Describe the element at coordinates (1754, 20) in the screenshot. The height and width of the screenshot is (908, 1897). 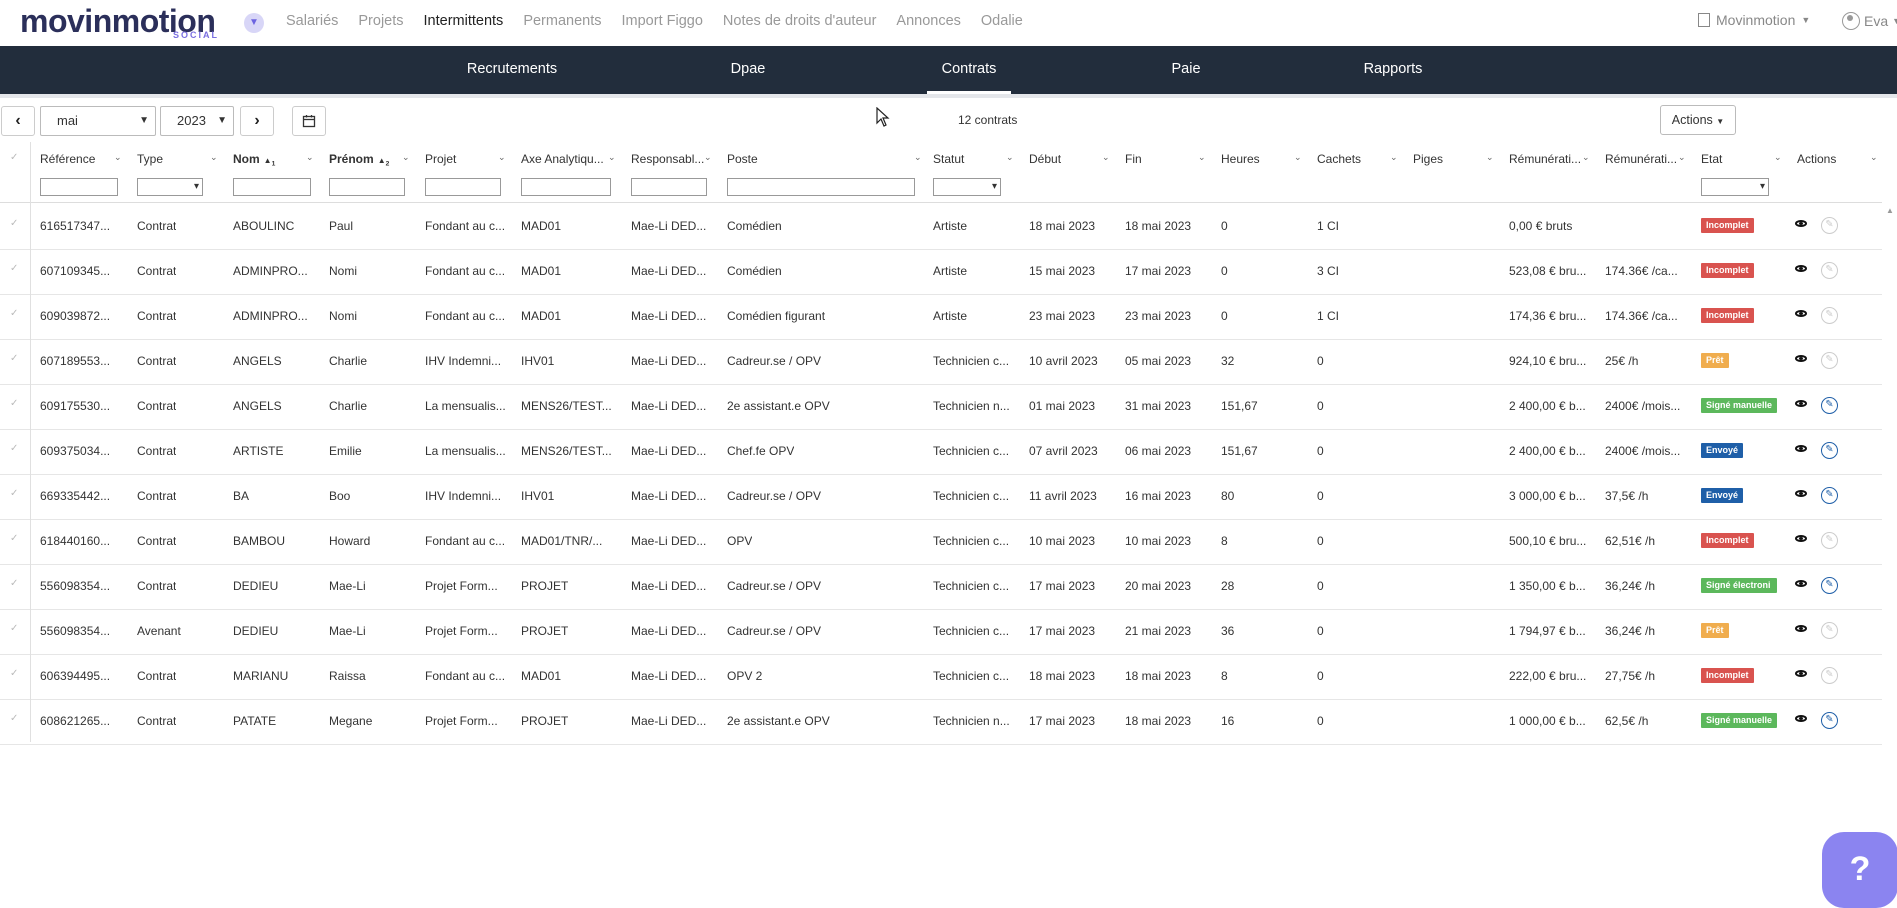
I see `organization-selector: Movinmotion ▼` at that location.